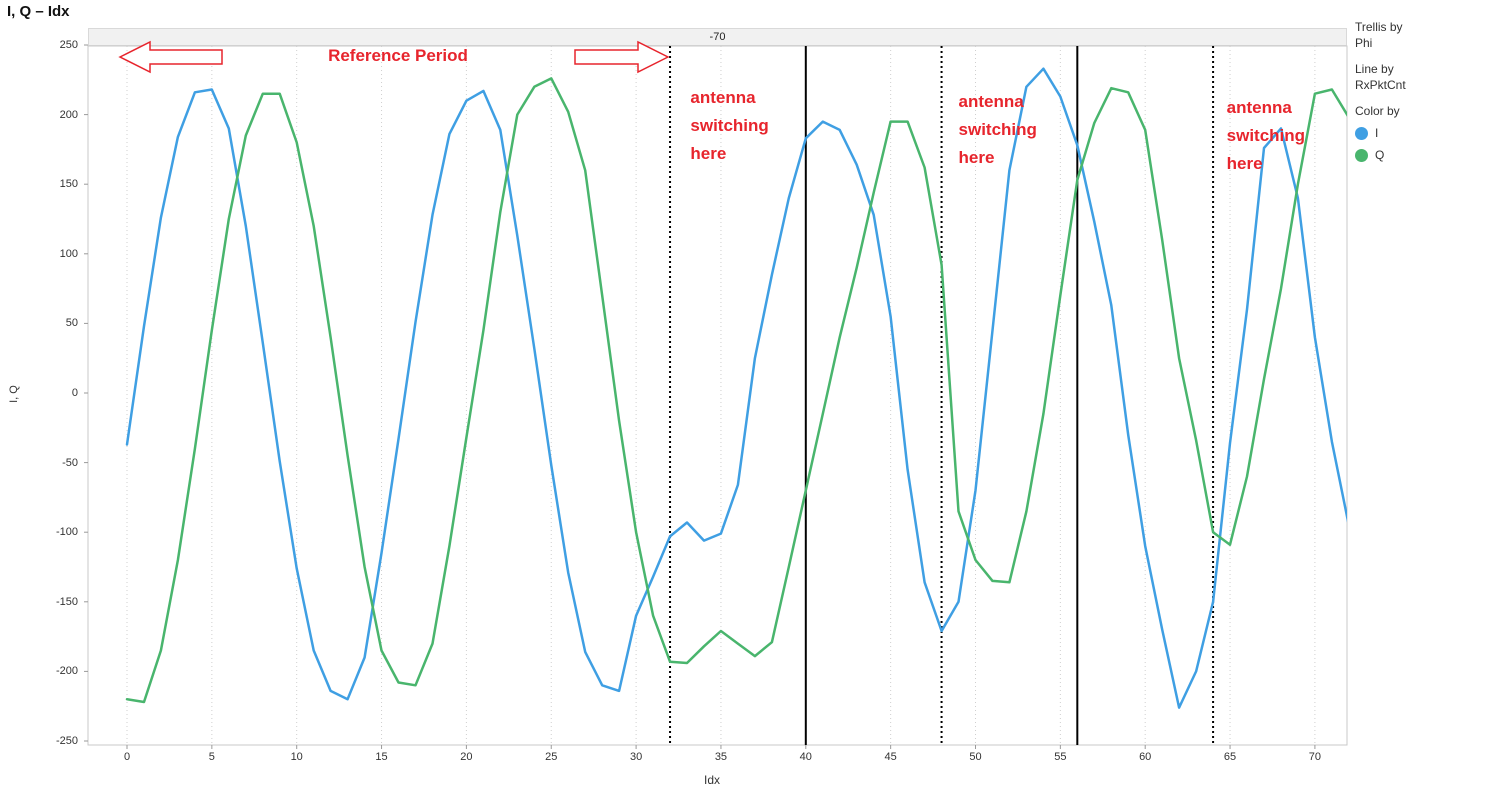 This screenshot has width=1501, height=789. I want to click on y-tick-label: -100, so click(66, 532).